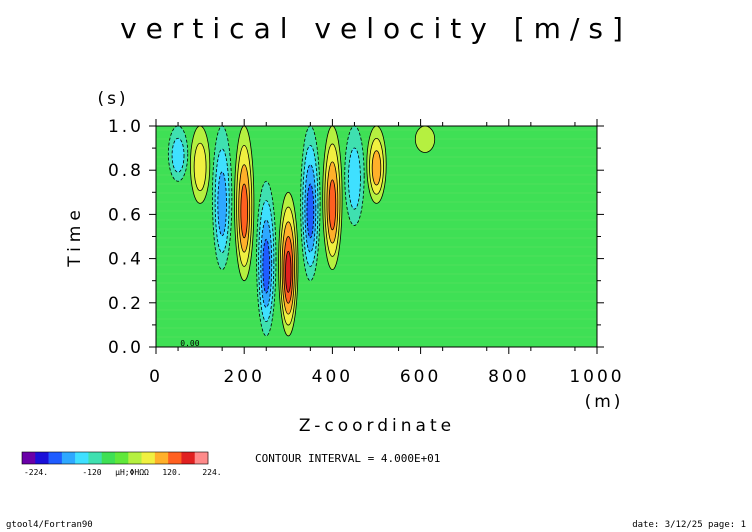 The height and width of the screenshot is (532, 752). What do you see at coordinates (243, 377) in the screenshot?
I see `x-tick-label: 200` at bounding box center [243, 377].